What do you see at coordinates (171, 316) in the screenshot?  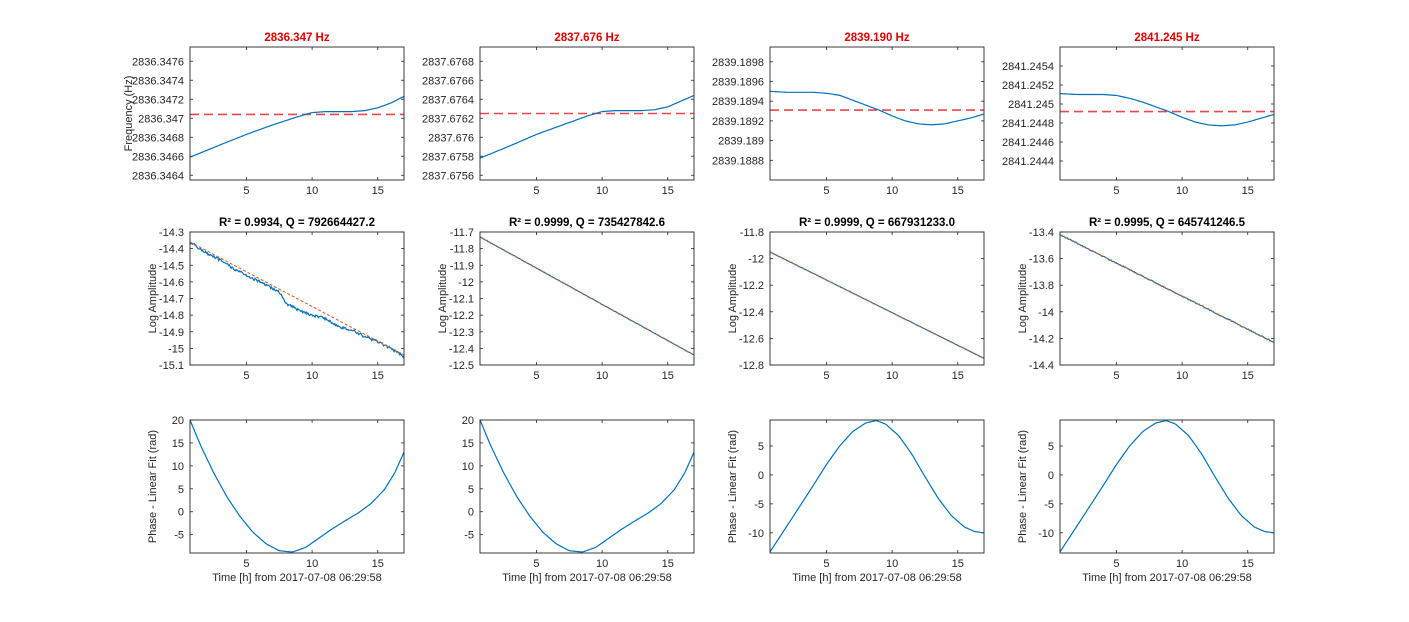 I see `y-tick-label: -14.8` at bounding box center [171, 316].